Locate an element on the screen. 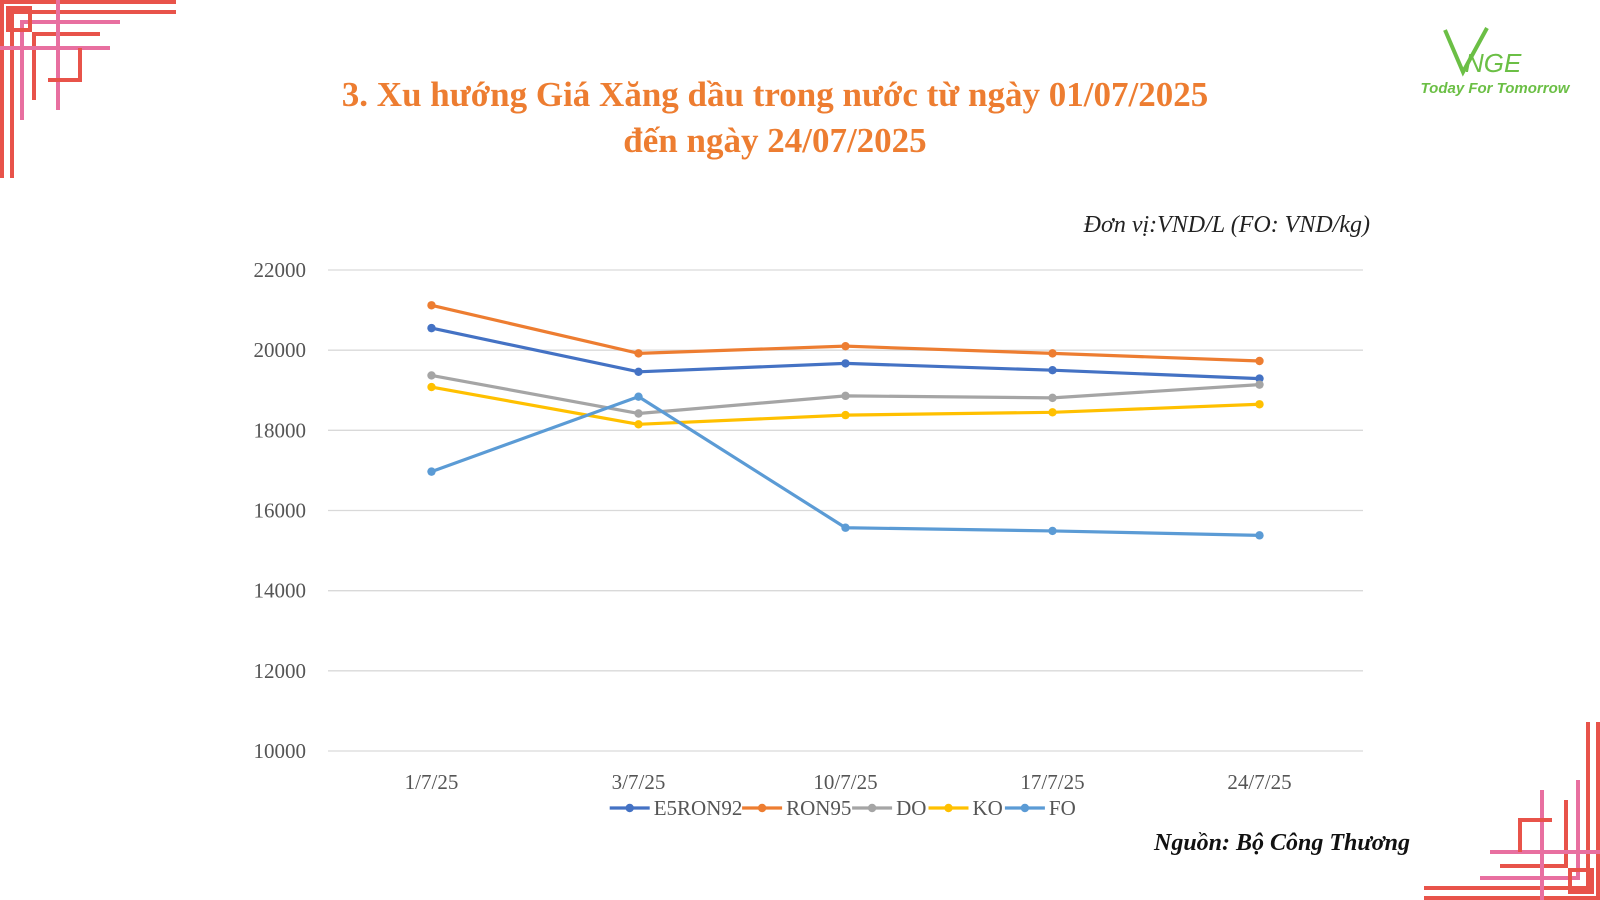 The image size is (1600, 900). legend-label: RON95 is located at coordinates (818, 808).